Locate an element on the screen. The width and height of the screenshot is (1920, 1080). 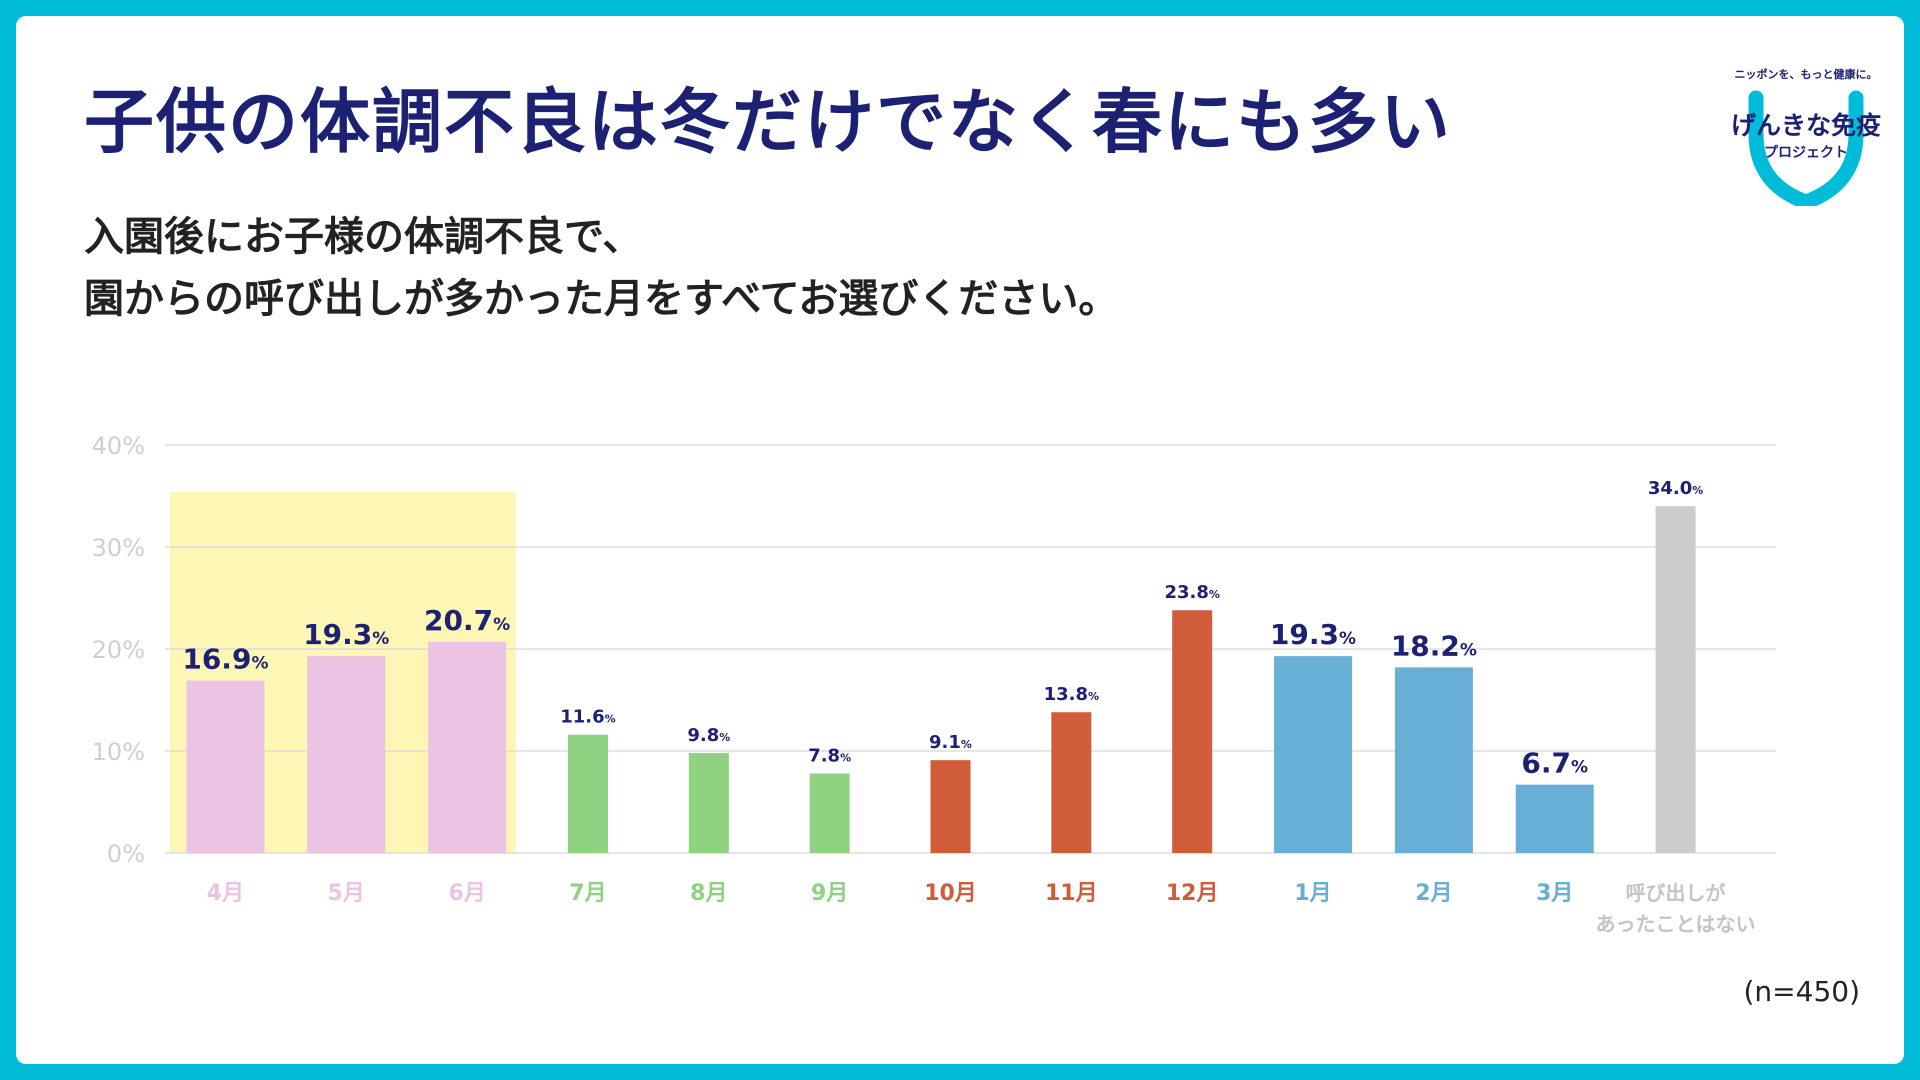
x-tick-label: 2月 is located at coordinates (1433, 893).